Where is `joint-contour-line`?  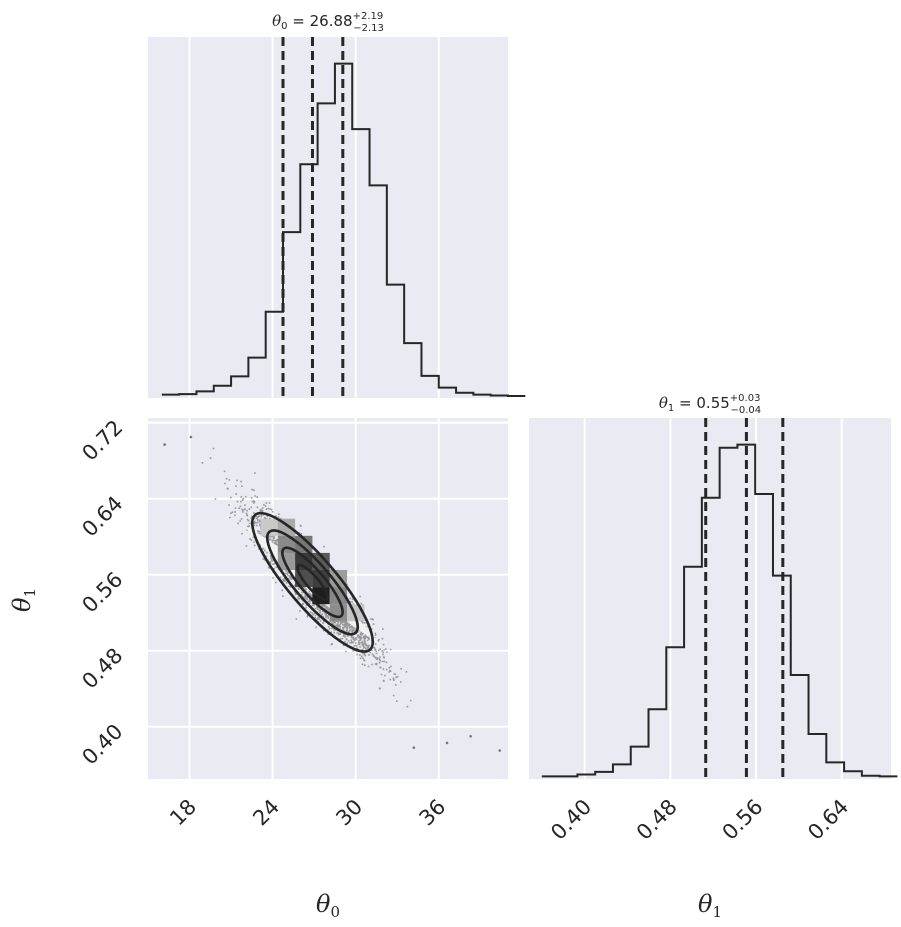
joint-contour-line is located at coordinates (312, 582).